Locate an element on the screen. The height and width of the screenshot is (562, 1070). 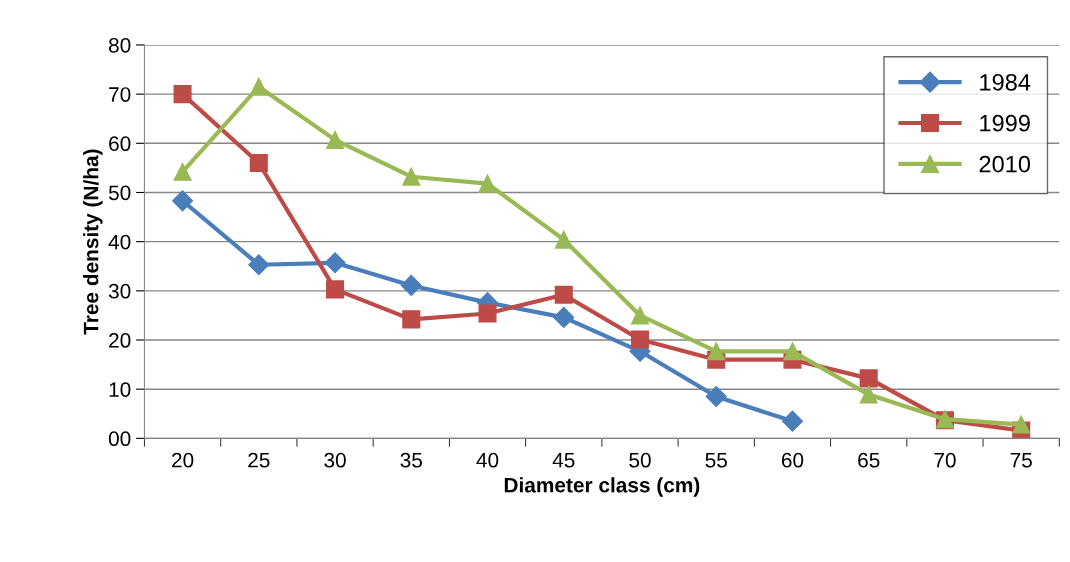
legend-label: 2010 is located at coordinates (1005, 164).